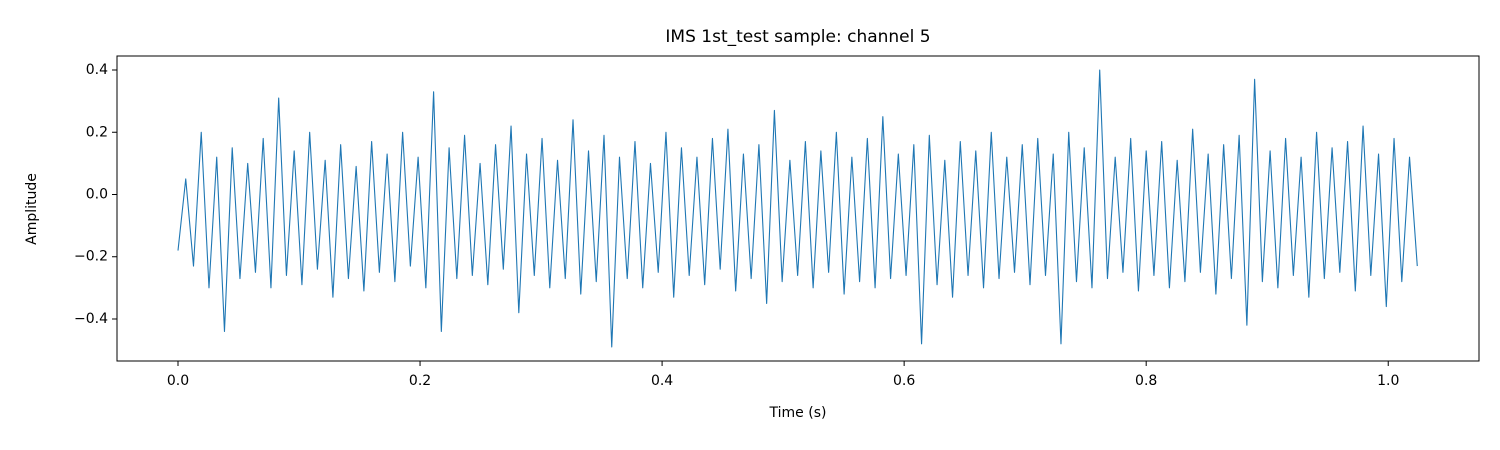  I want to click on x-tick-label: 1.0, so click(1388, 381).